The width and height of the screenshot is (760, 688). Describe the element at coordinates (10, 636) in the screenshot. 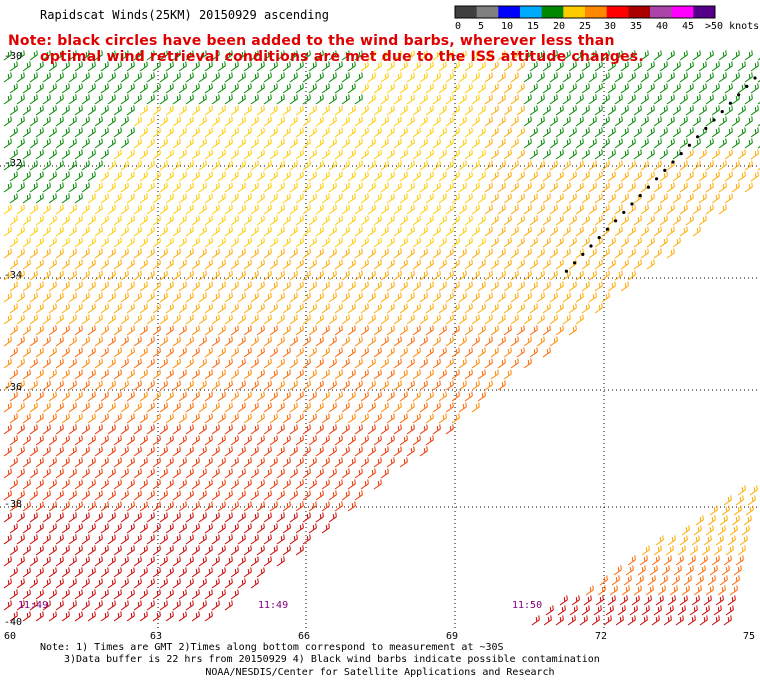

I see `lon-label-60: 60` at that location.